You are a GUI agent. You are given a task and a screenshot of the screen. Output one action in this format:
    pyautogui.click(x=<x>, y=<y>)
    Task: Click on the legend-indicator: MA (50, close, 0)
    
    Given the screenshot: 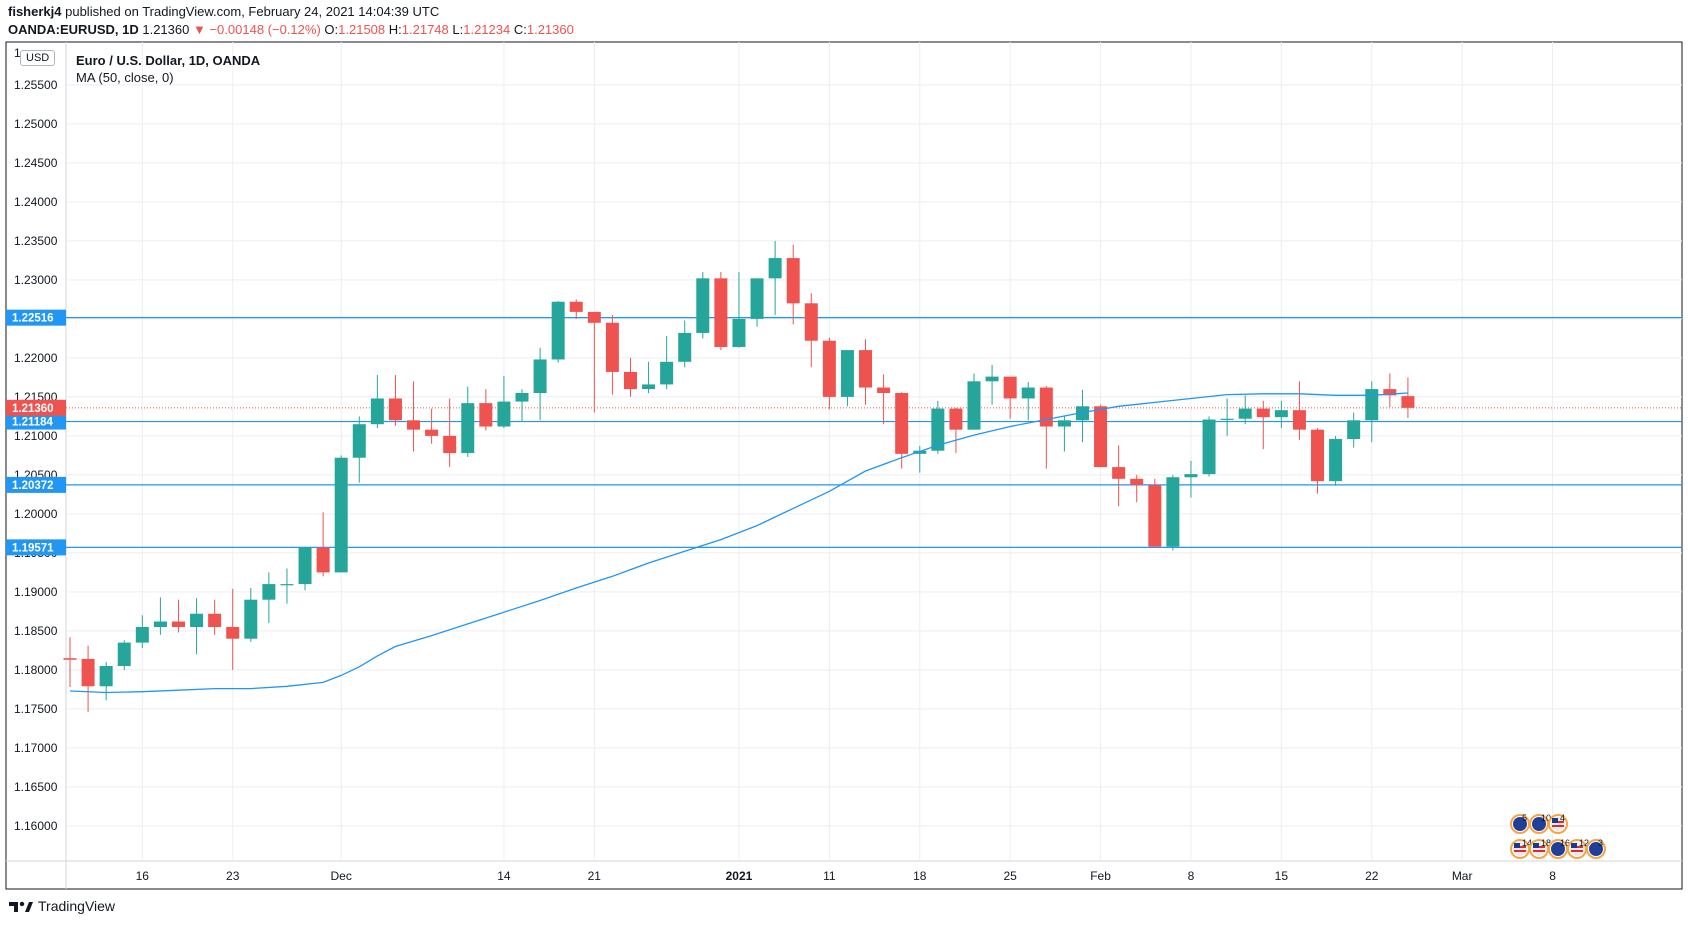 What is the action you would take?
    pyautogui.click(x=125, y=77)
    